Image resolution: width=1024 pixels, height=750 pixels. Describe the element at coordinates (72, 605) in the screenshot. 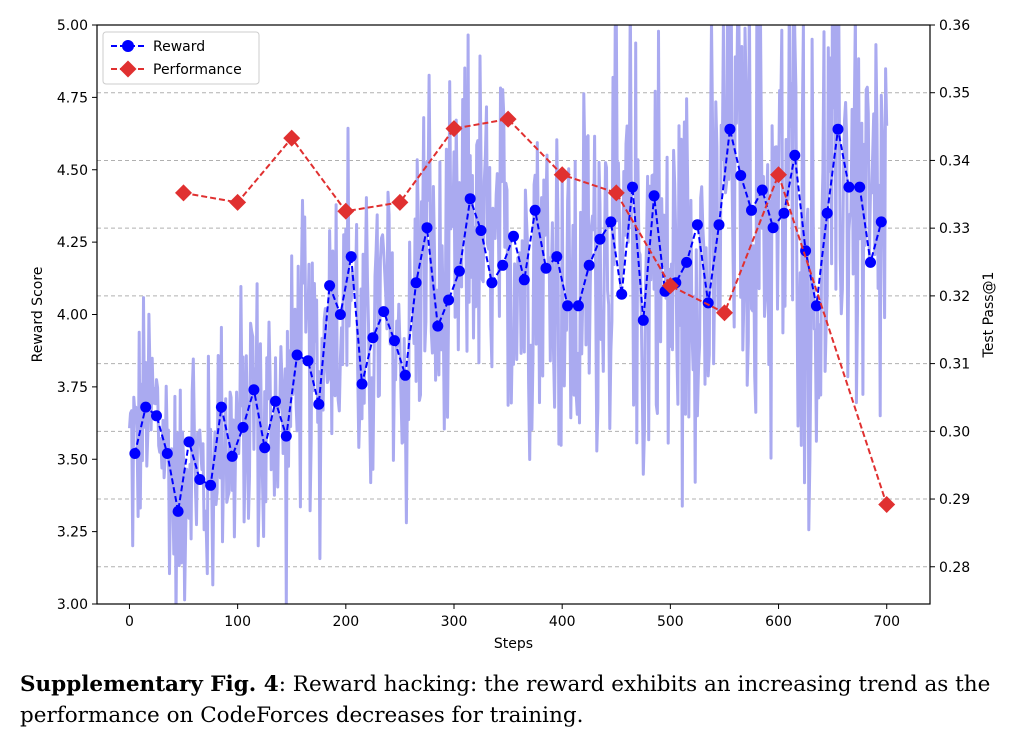

I see `y-left-tick-label-0: 3.00` at that location.